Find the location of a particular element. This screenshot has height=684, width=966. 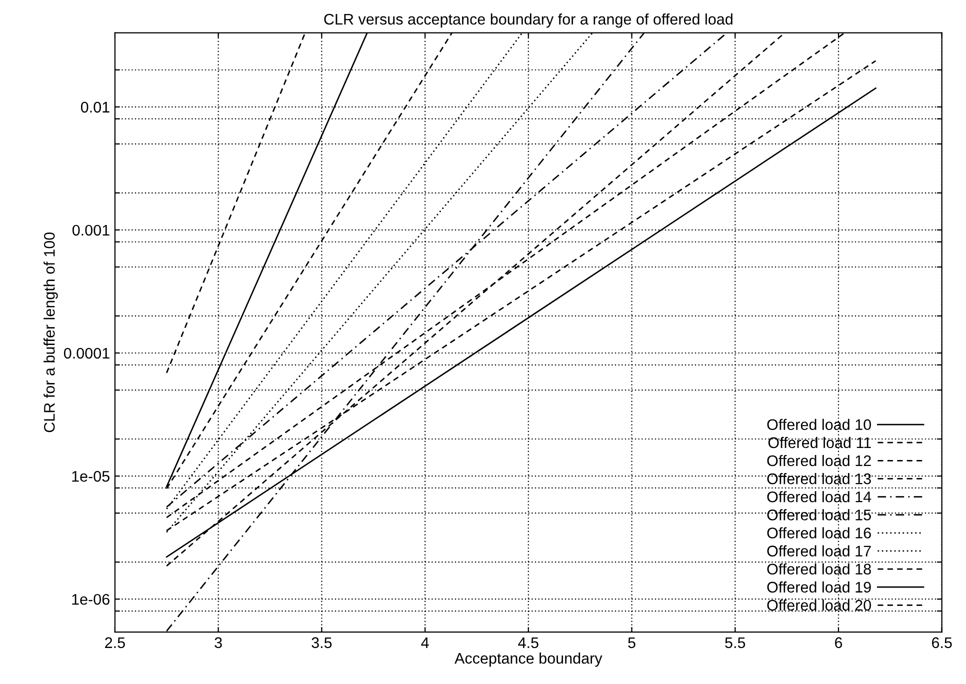

legend-label: Offered load 13 is located at coordinates (819, 478).